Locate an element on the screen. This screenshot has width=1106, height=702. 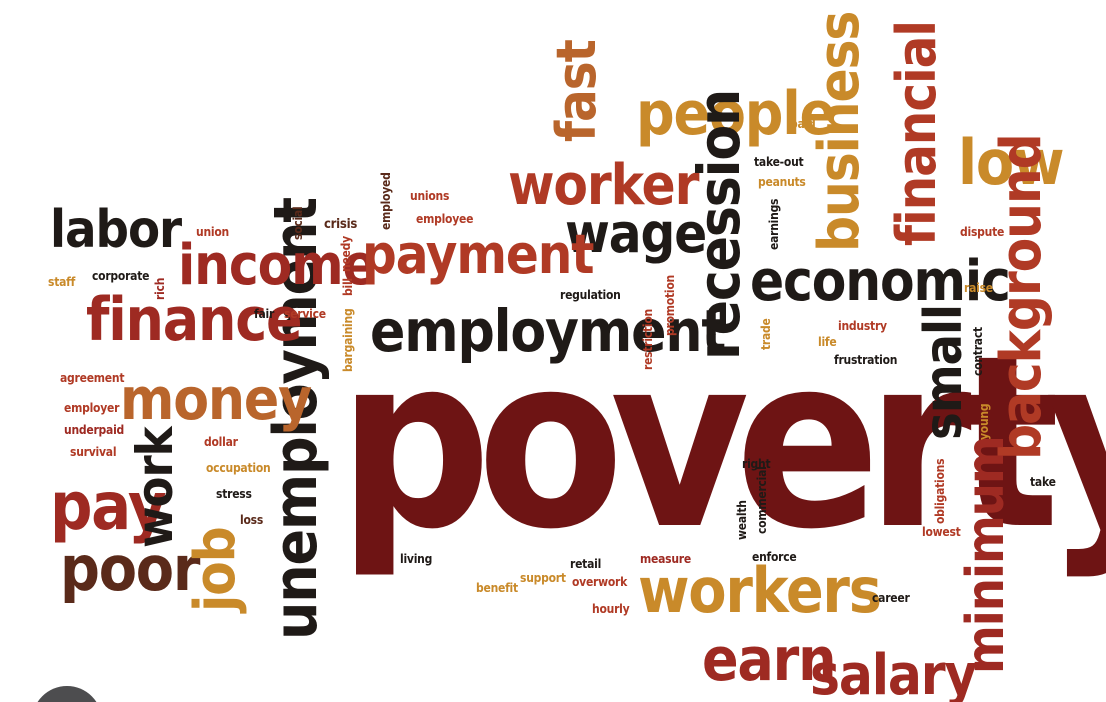
word-right: right is located at coordinates (756, 464).